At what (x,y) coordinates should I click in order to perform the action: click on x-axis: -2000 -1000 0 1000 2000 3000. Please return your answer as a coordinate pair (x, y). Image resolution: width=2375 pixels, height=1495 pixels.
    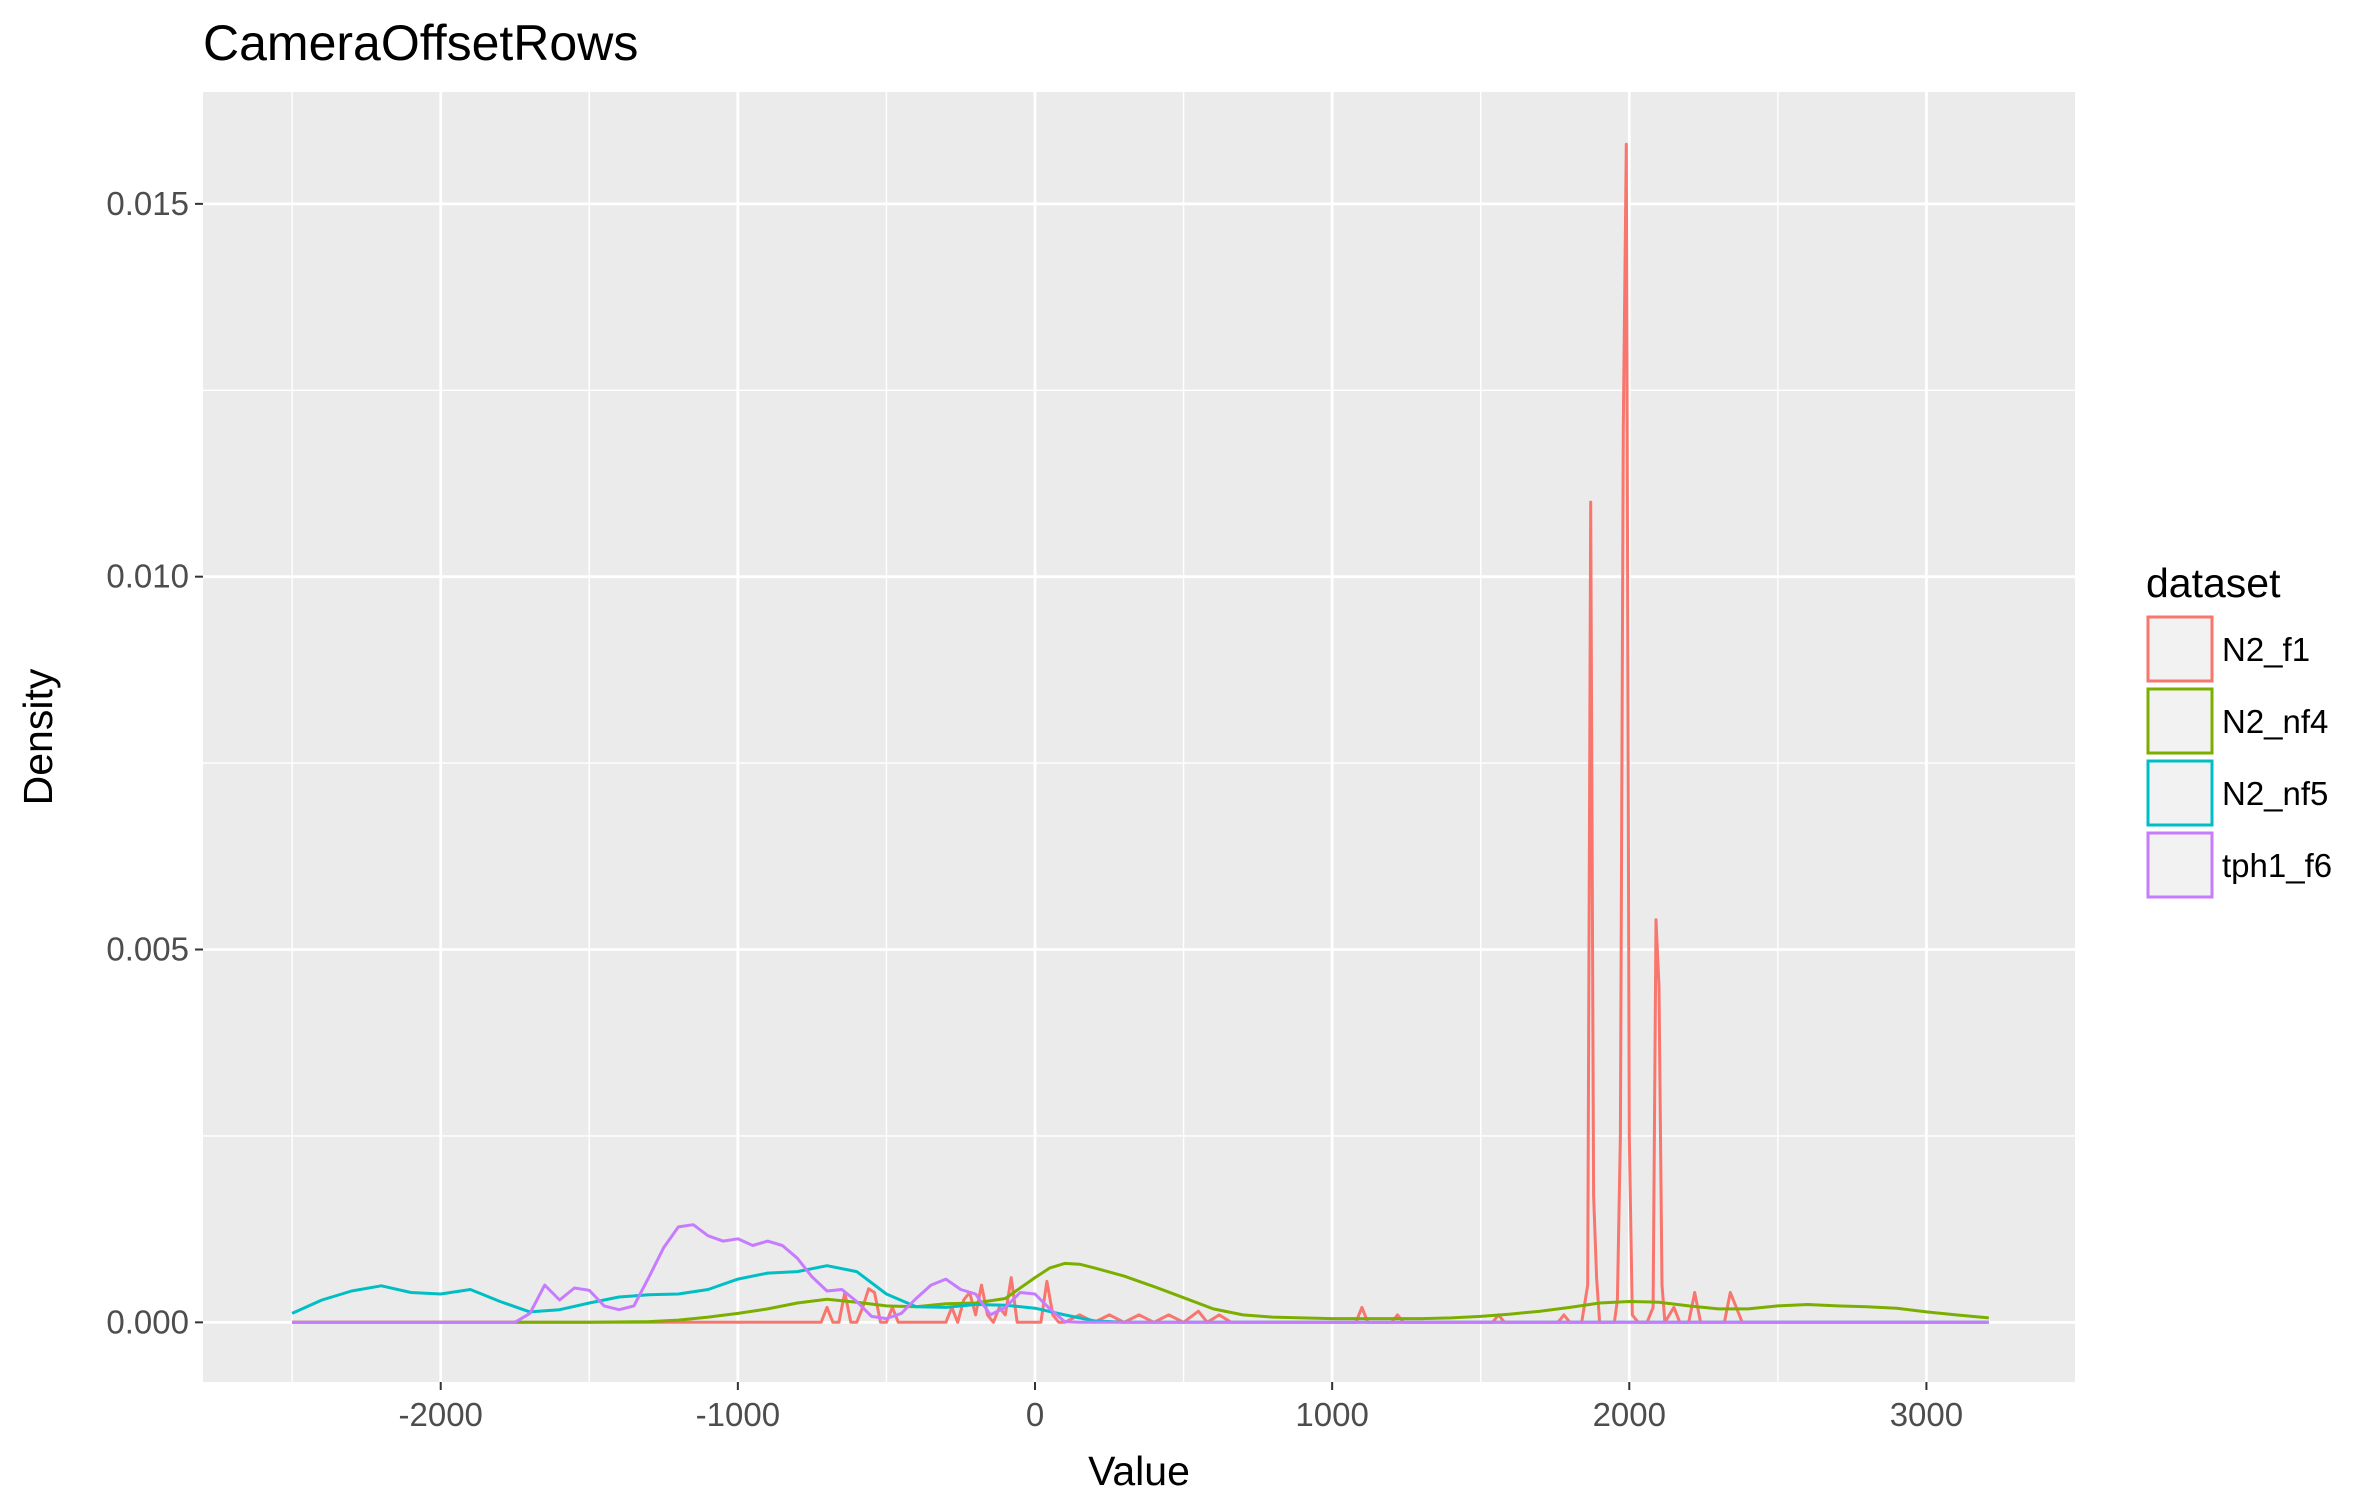
    Looking at the image, I should click on (1181, 1407).